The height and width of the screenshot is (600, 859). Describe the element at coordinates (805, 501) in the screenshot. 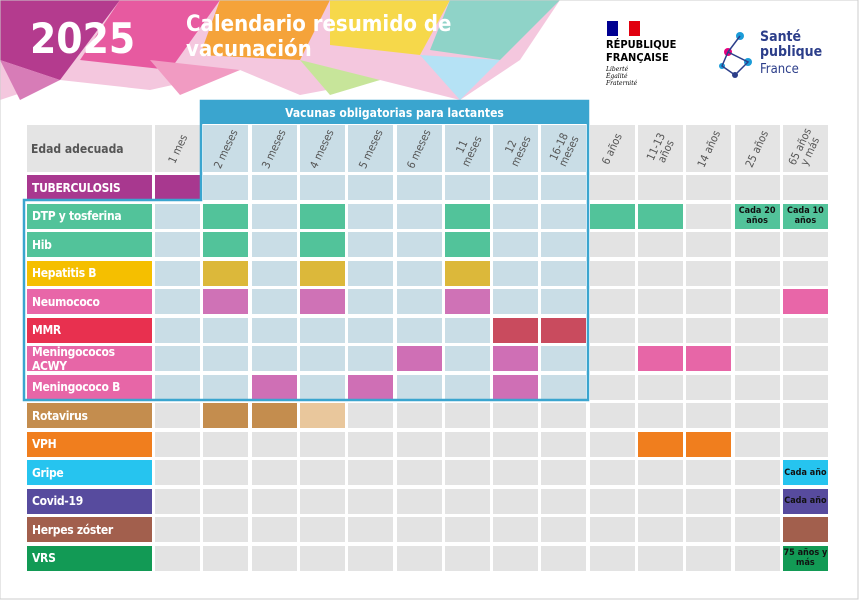

I see `dose-cell: Cada año` at that location.